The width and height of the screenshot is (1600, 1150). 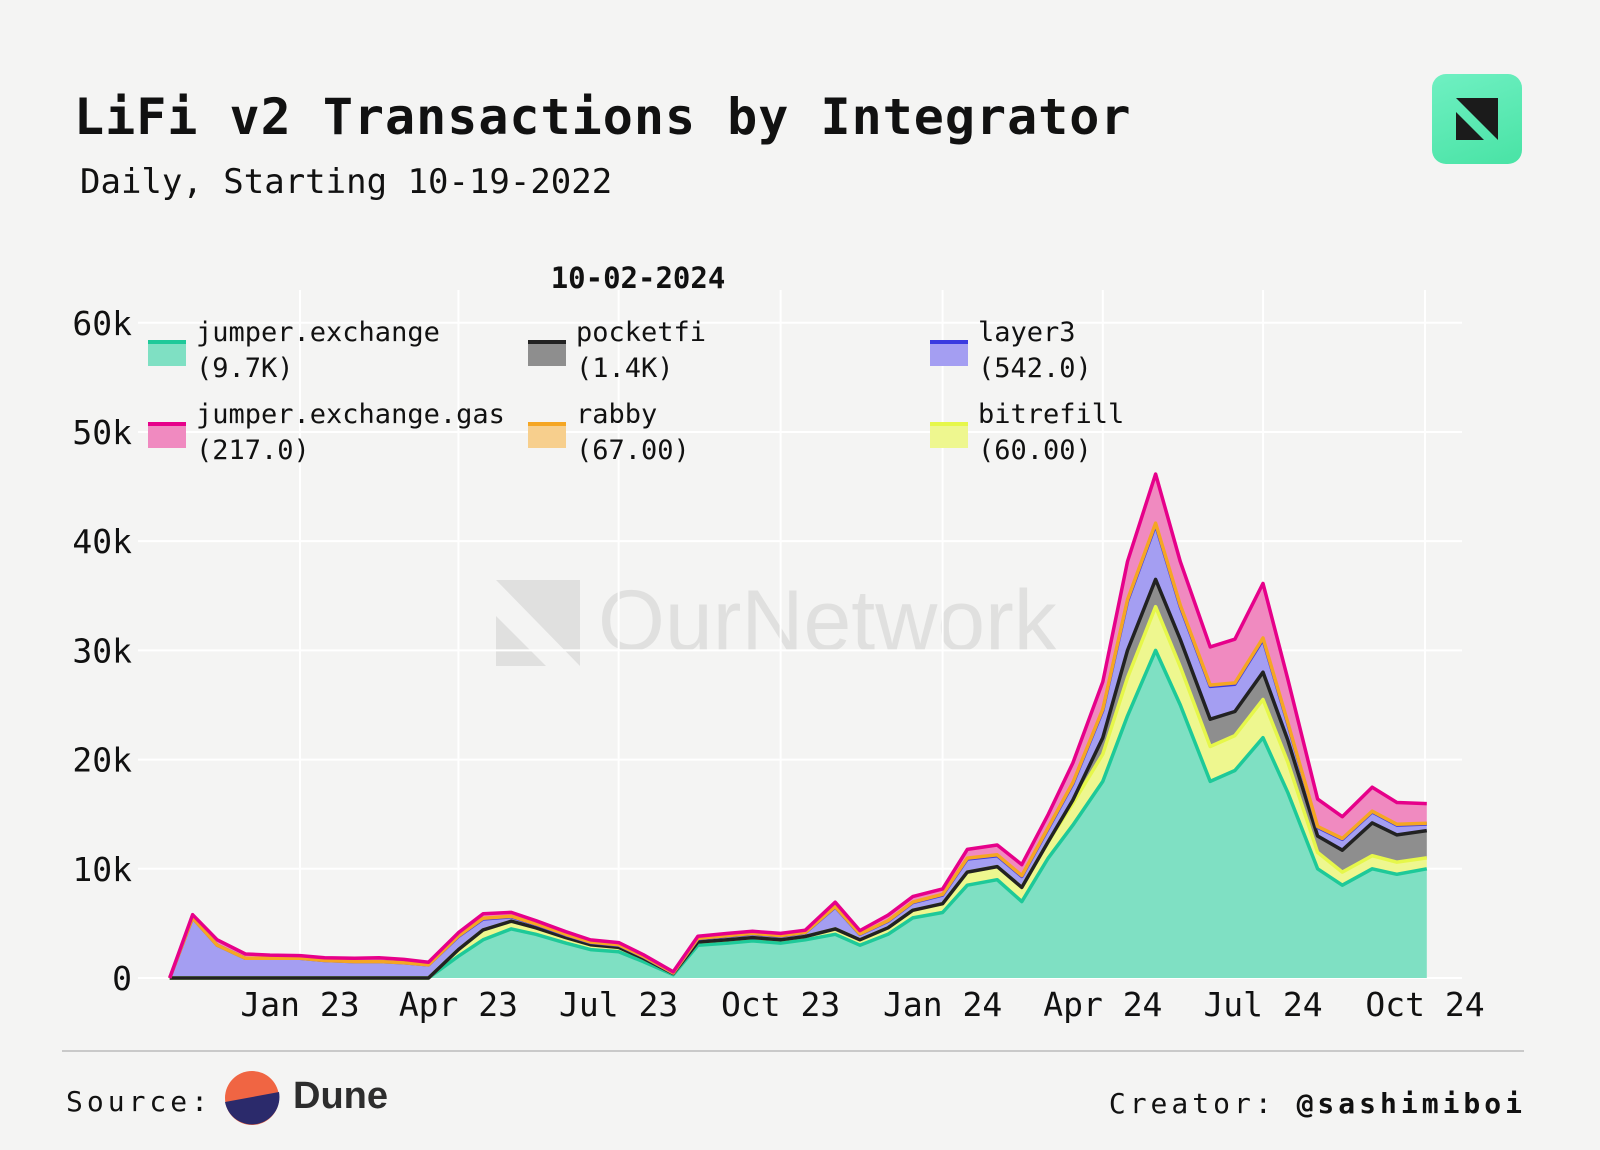 What do you see at coordinates (1424, 1004) in the screenshot?
I see `x-tick-label: Oct 24` at bounding box center [1424, 1004].